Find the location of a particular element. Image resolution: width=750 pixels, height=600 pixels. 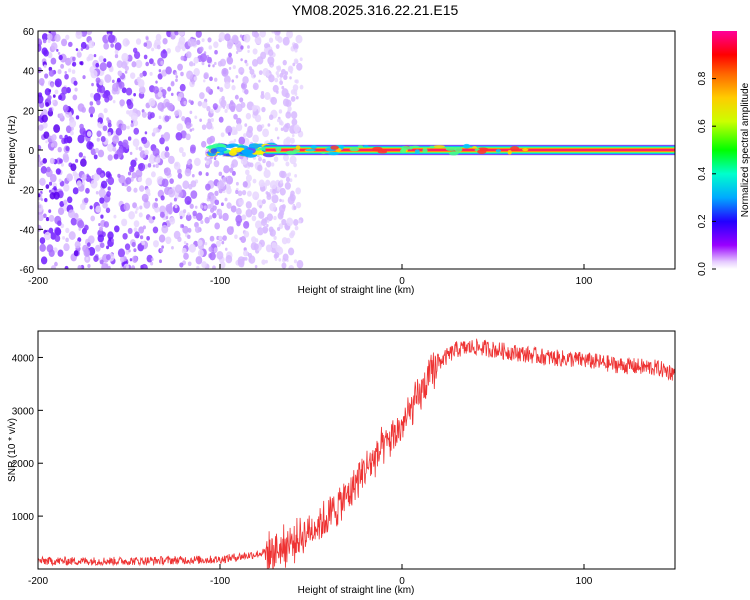

snr-ytick-label: 2000 is located at coordinates (23, 464).